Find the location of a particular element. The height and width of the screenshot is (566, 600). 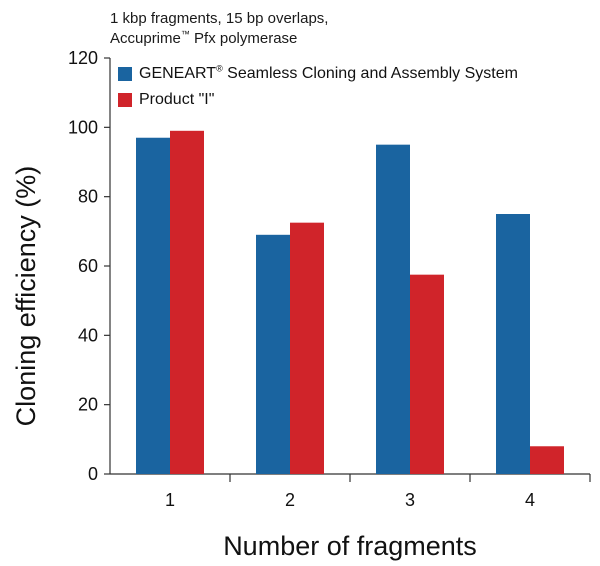

subtitle-polymerase-suffix: Pfx polymerase is located at coordinates (243, 38).